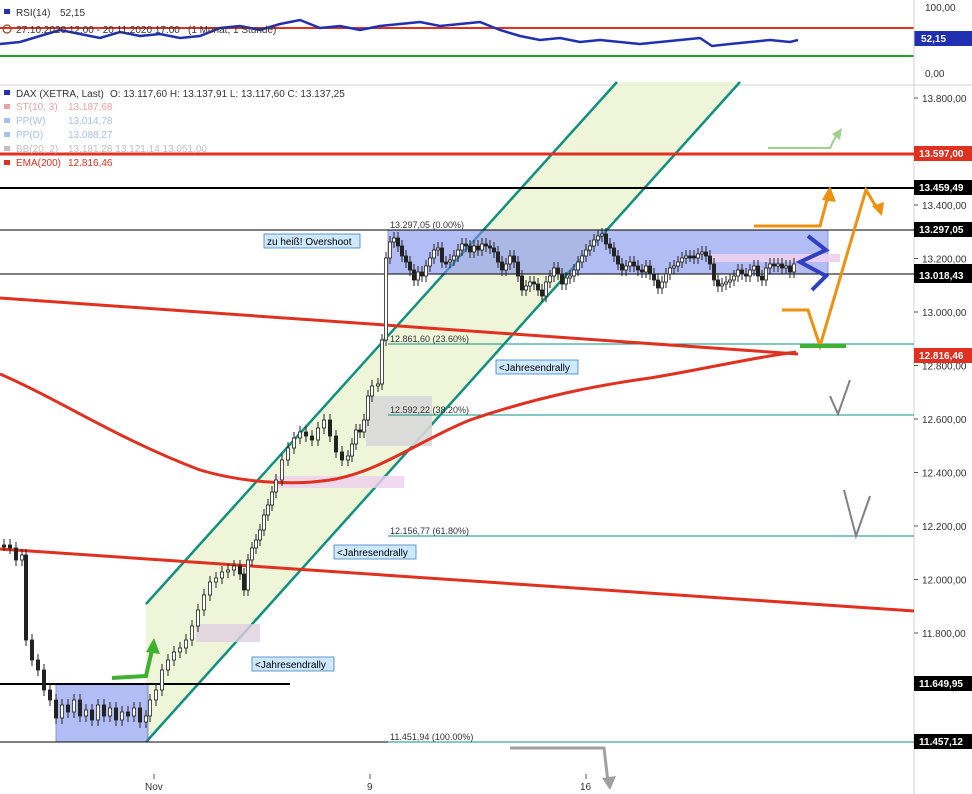 The image size is (972, 794). What do you see at coordinates (586, 787) in the screenshot?
I see `x-tick-16: 16` at bounding box center [586, 787].